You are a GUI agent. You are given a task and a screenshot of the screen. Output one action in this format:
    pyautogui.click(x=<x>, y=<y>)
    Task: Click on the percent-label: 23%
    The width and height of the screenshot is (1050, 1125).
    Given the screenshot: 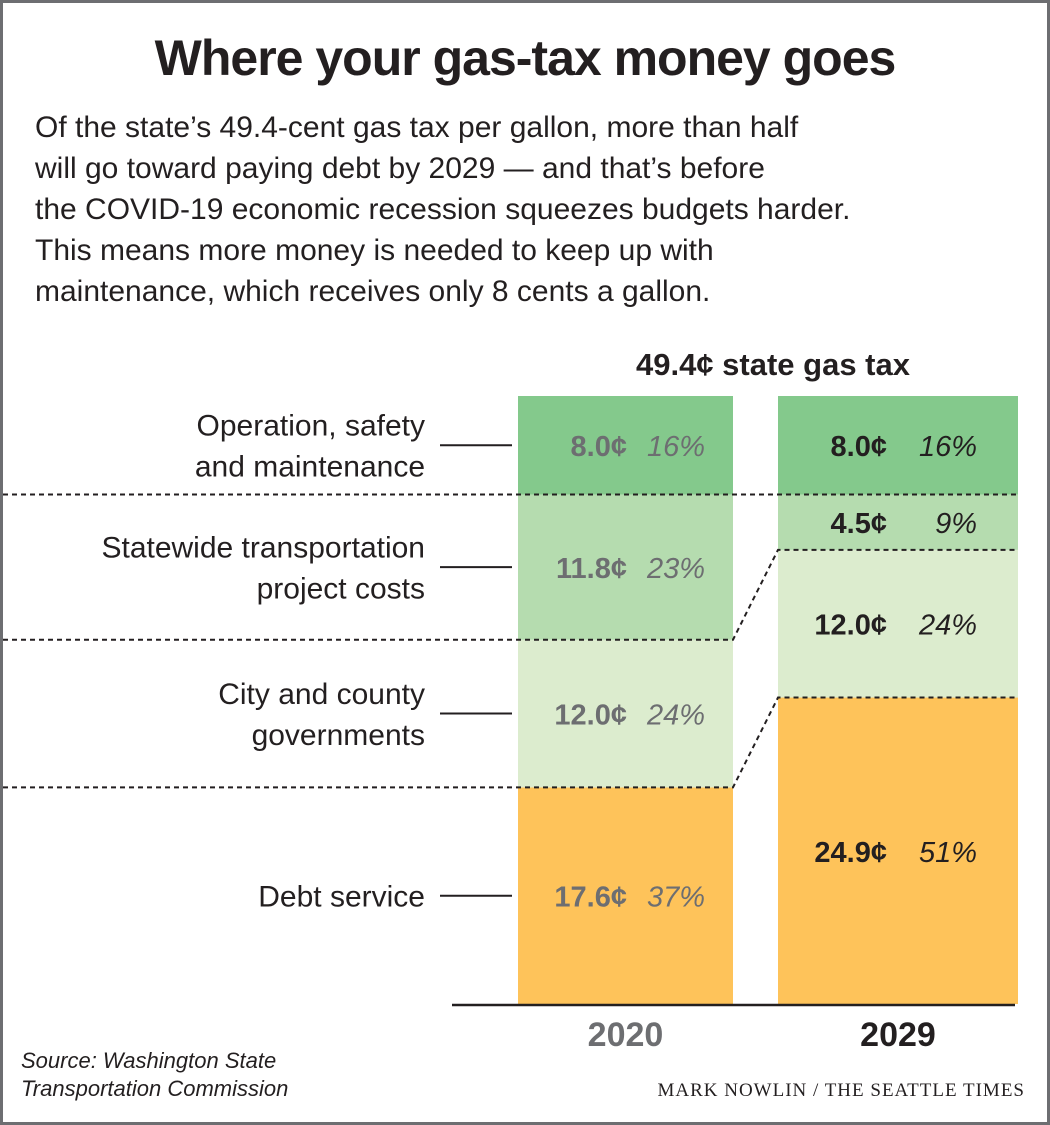 What is the action you would take?
    pyautogui.click(x=675, y=569)
    